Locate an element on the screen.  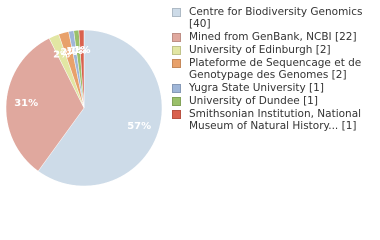
legend-entry: University of Edinburgh [2] is located at coordinates (272, 50).